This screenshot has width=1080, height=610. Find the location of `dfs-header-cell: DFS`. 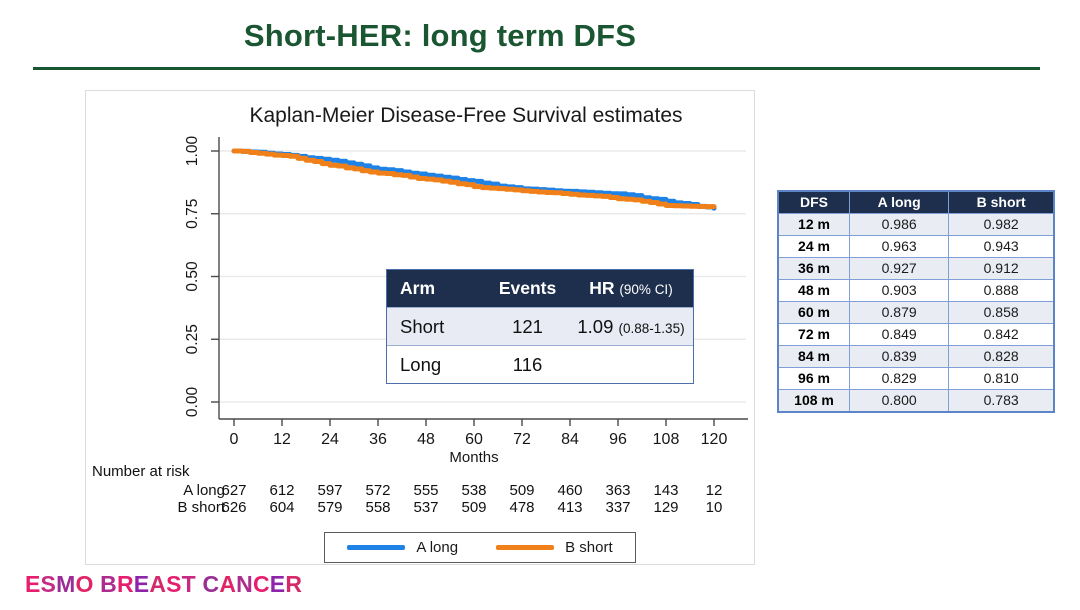

dfs-header-cell: DFS is located at coordinates (814, 202).